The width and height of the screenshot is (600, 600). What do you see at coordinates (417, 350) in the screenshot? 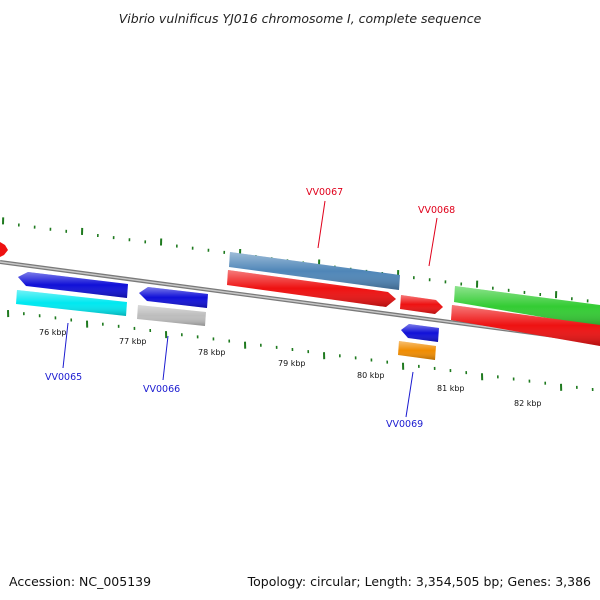
I see `feature-orange` at bounding box center [417, 350].